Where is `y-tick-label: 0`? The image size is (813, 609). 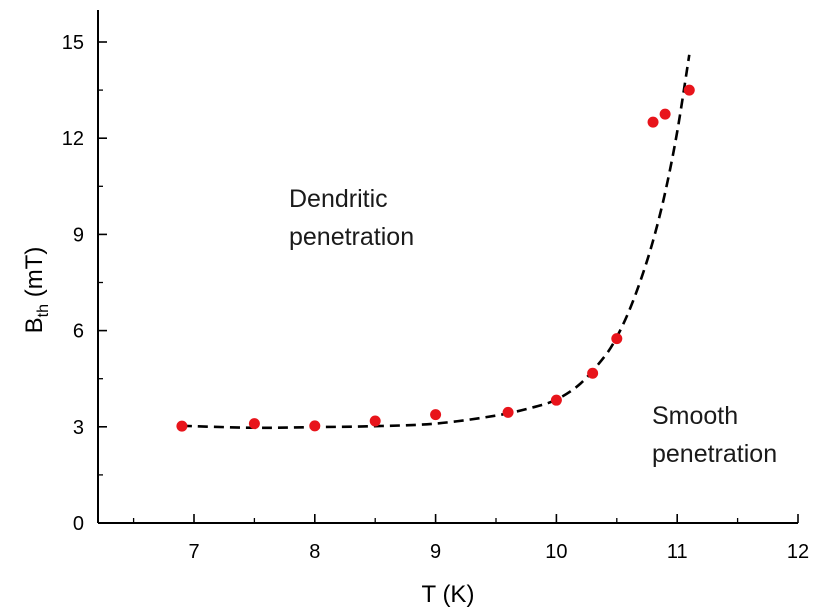 y-tick-label: 0 is located at coordinates (78, 524).